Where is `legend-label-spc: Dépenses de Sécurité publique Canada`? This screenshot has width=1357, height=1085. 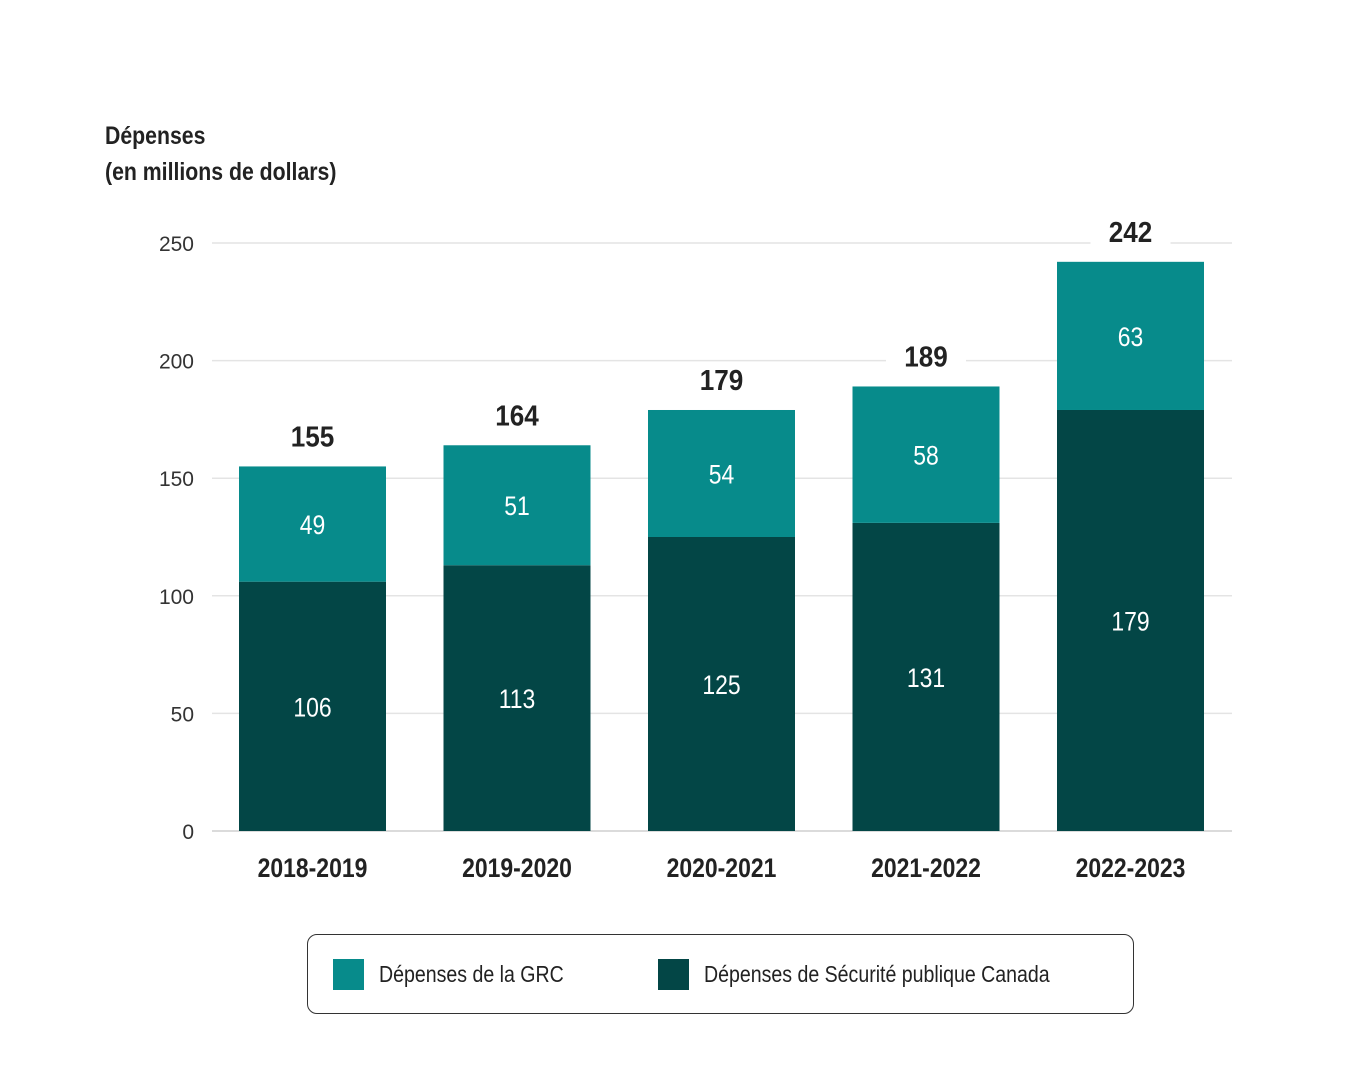
legend-label-spc: Dépenses de Sécurité publique Canada is located at coordinates (877, 974).